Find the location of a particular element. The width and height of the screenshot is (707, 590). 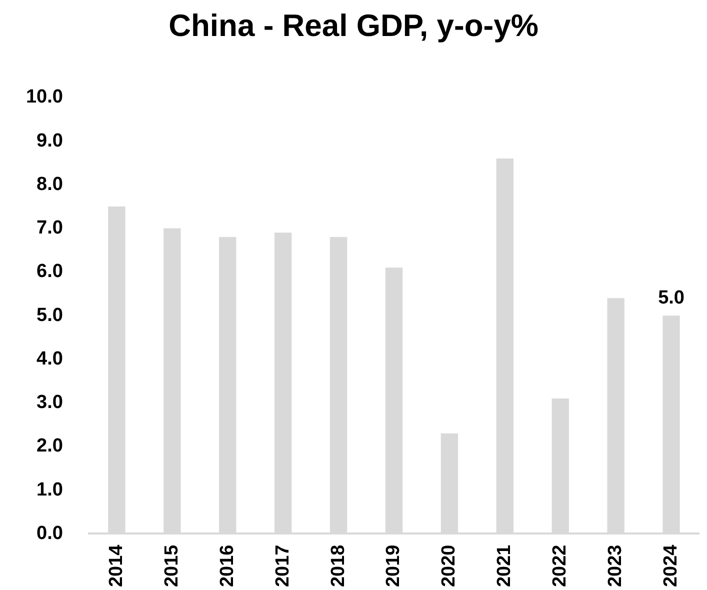

y-tick-label: 9.0 is located at coordinates (49, 141).